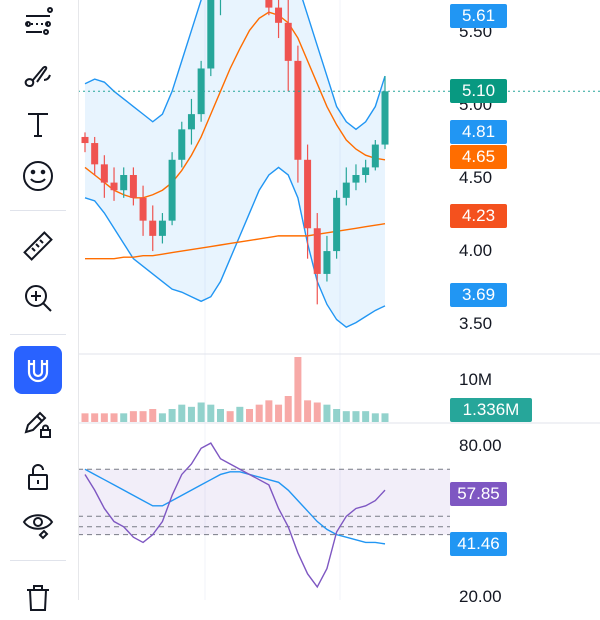 This screenshot has width=600, height=620. What do you see at coordinates (476, 379) in the screenshot?
I see `volume-tick: 10M` at bounding box center [476, 379].